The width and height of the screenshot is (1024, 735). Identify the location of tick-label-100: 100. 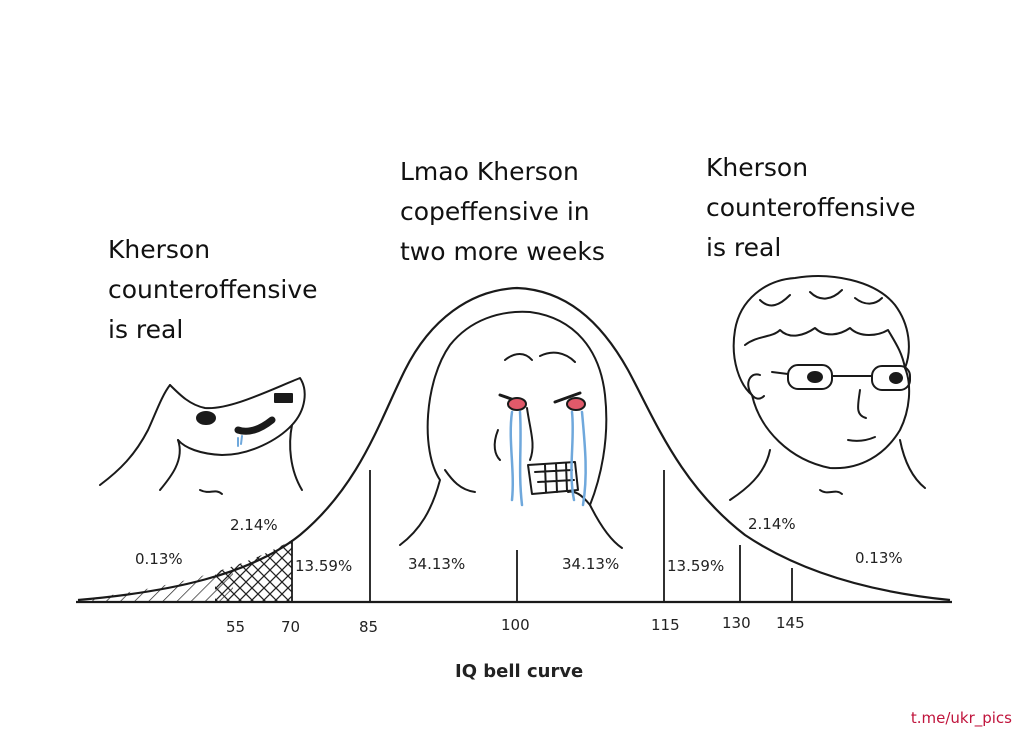
(515, 625).